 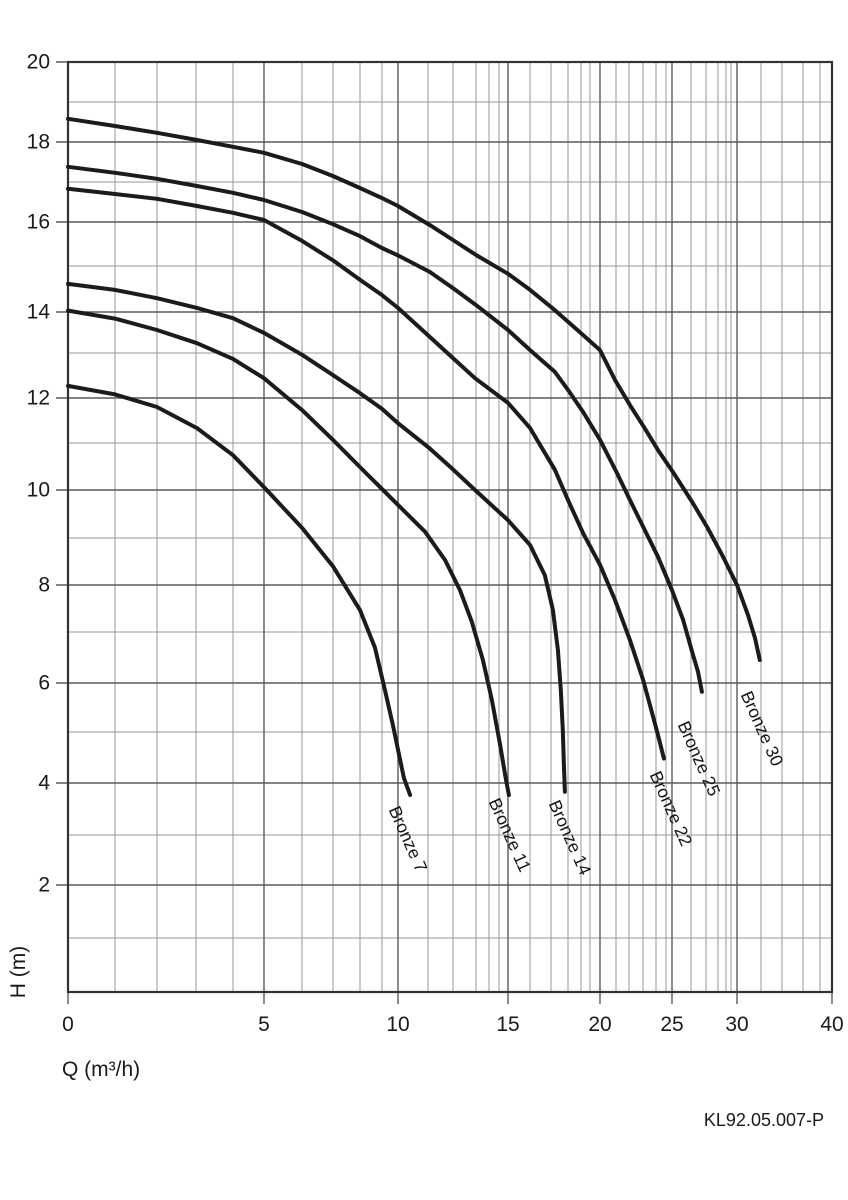 I want to click on x-tick-label-25: 25, so click(x=672, y=1024).